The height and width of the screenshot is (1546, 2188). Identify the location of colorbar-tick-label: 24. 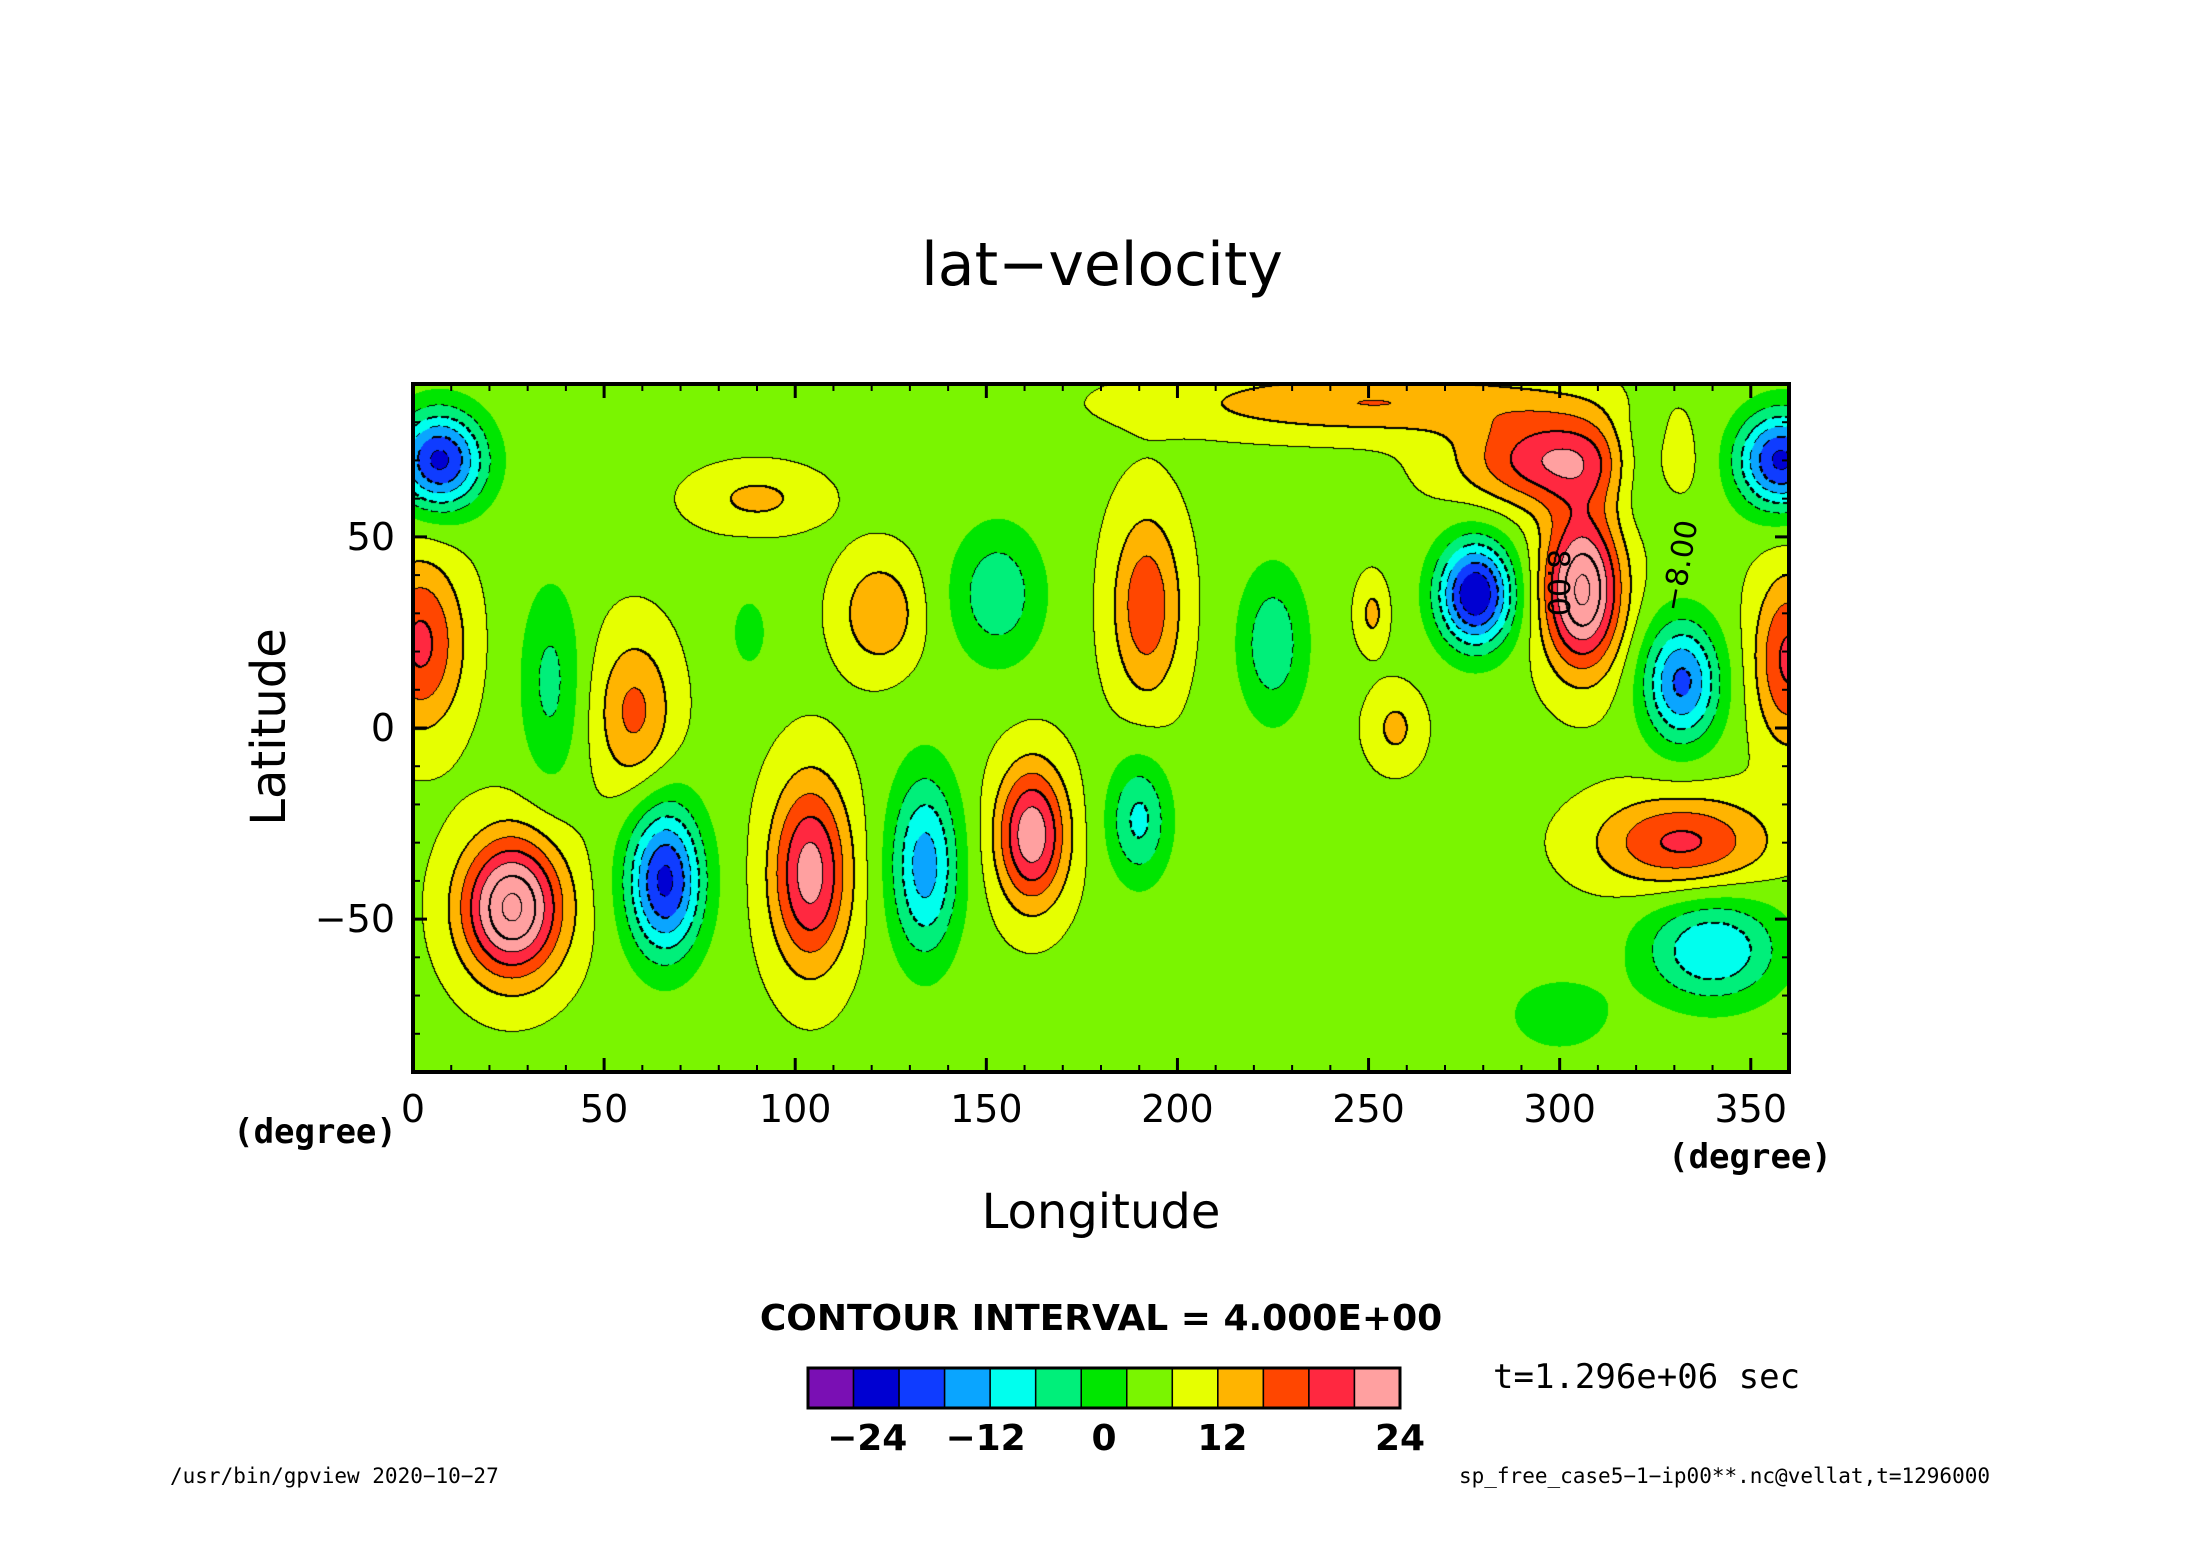
(1400, 1438).